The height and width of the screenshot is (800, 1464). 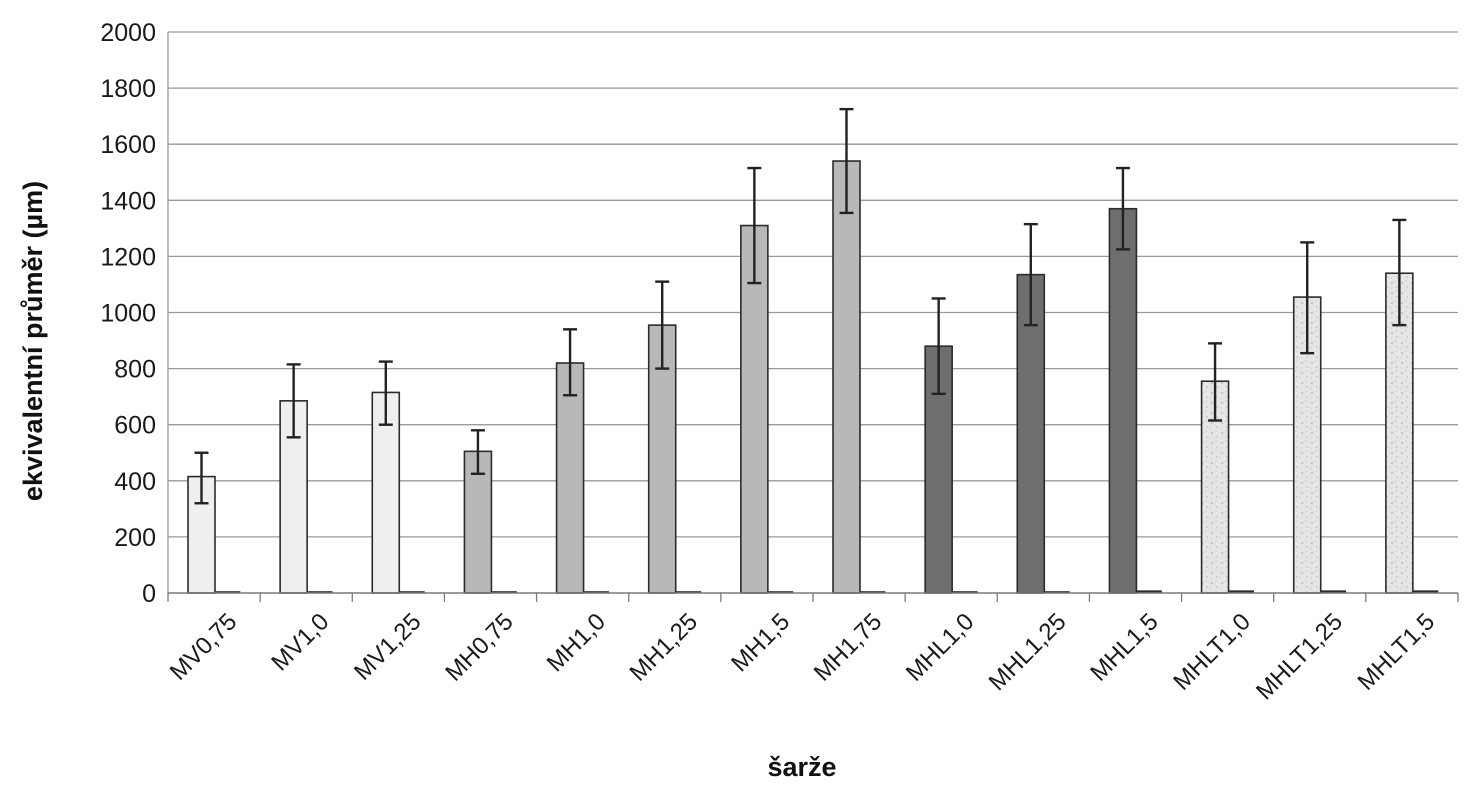 What do you see at coordinates (135, 370) in the screenshot?
I see `y-tick-label: 800` at bounding box center [135, 370].